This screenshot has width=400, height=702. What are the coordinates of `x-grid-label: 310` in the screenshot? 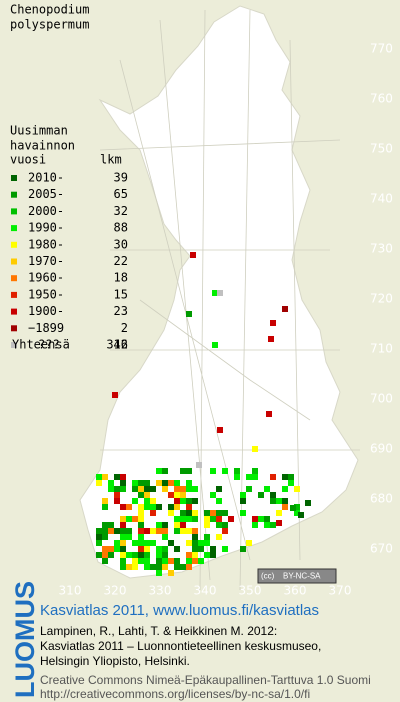 It's located at (70, 591).